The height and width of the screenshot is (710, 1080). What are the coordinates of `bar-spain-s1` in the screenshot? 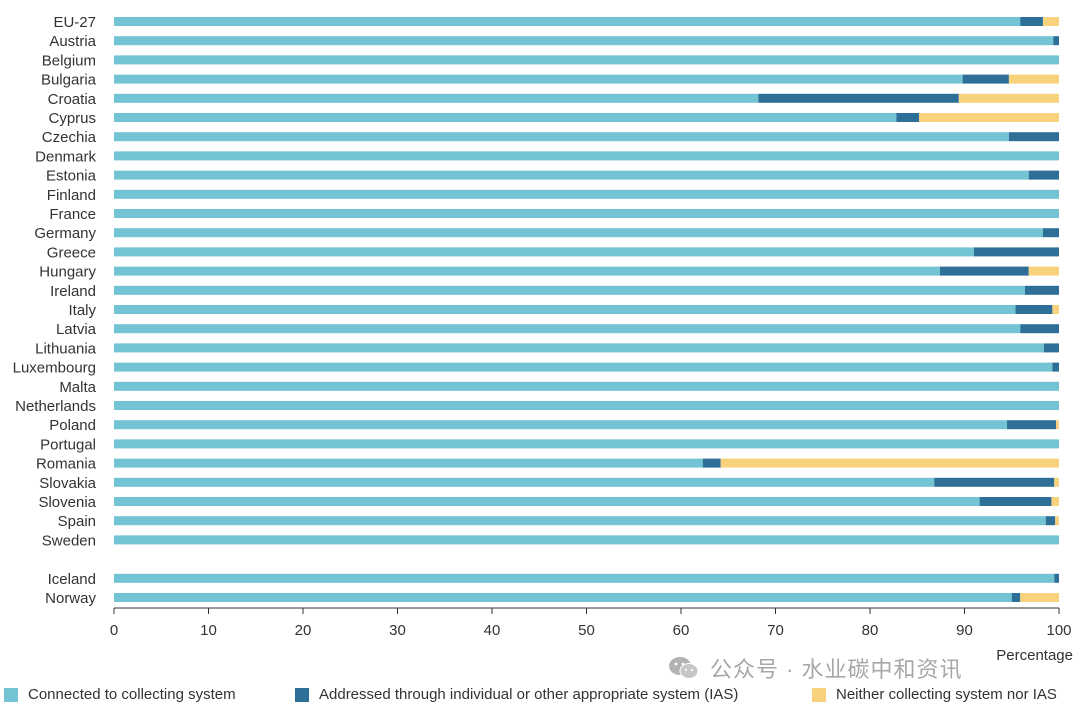 It's located at (1050, 521).